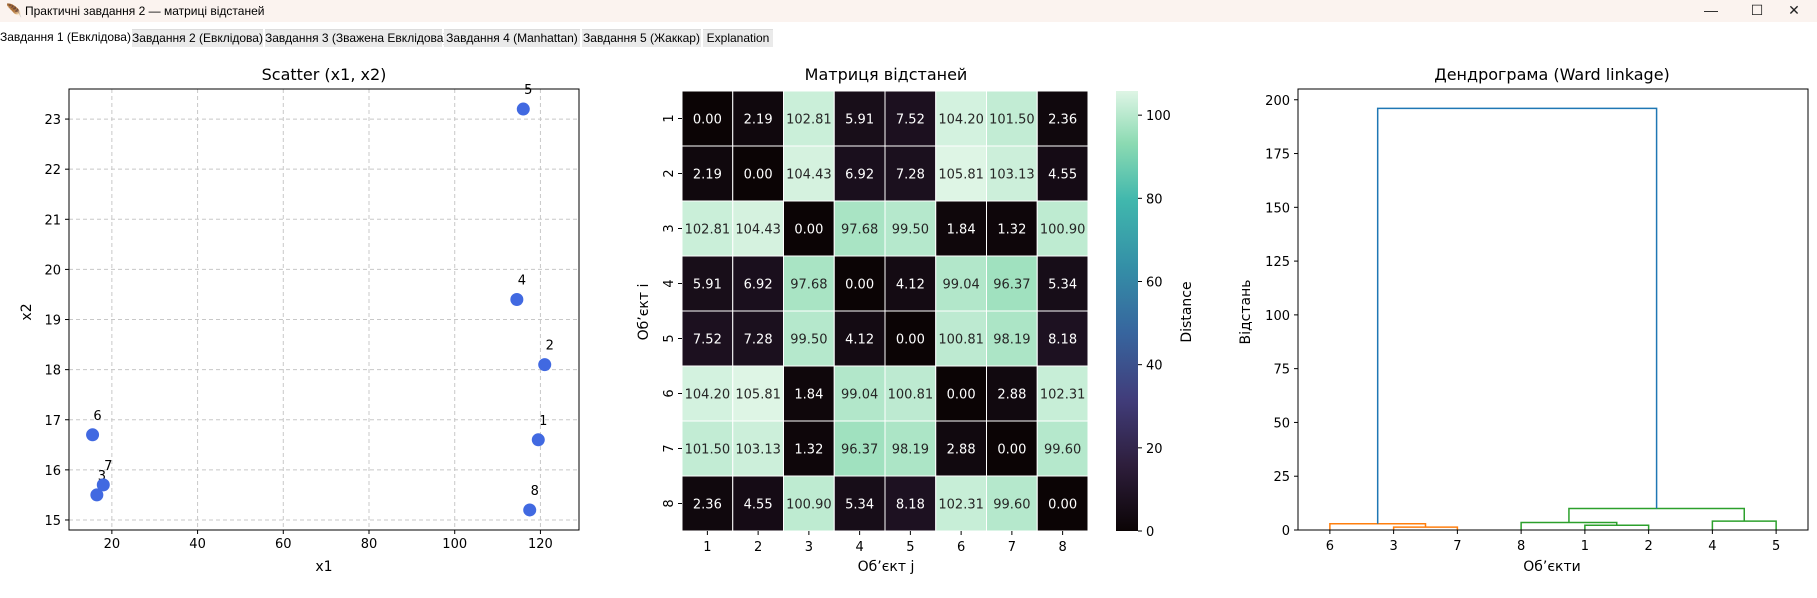 The height and width of the screenshot is (598, 1817). I want to click on heatmap-cell-value: 1.32, so click(1011, 230).